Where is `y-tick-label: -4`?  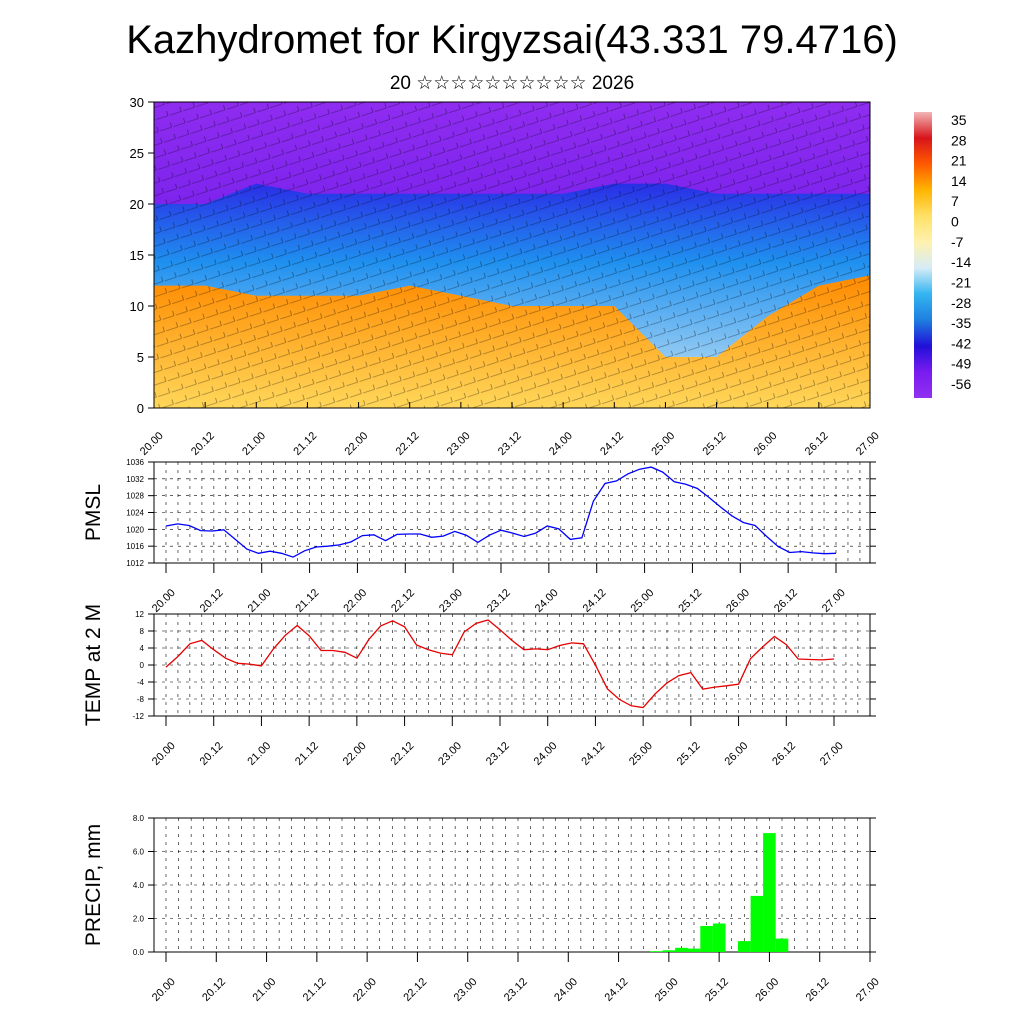 y-tick-label: -4 is located at coordinates (141, 682).